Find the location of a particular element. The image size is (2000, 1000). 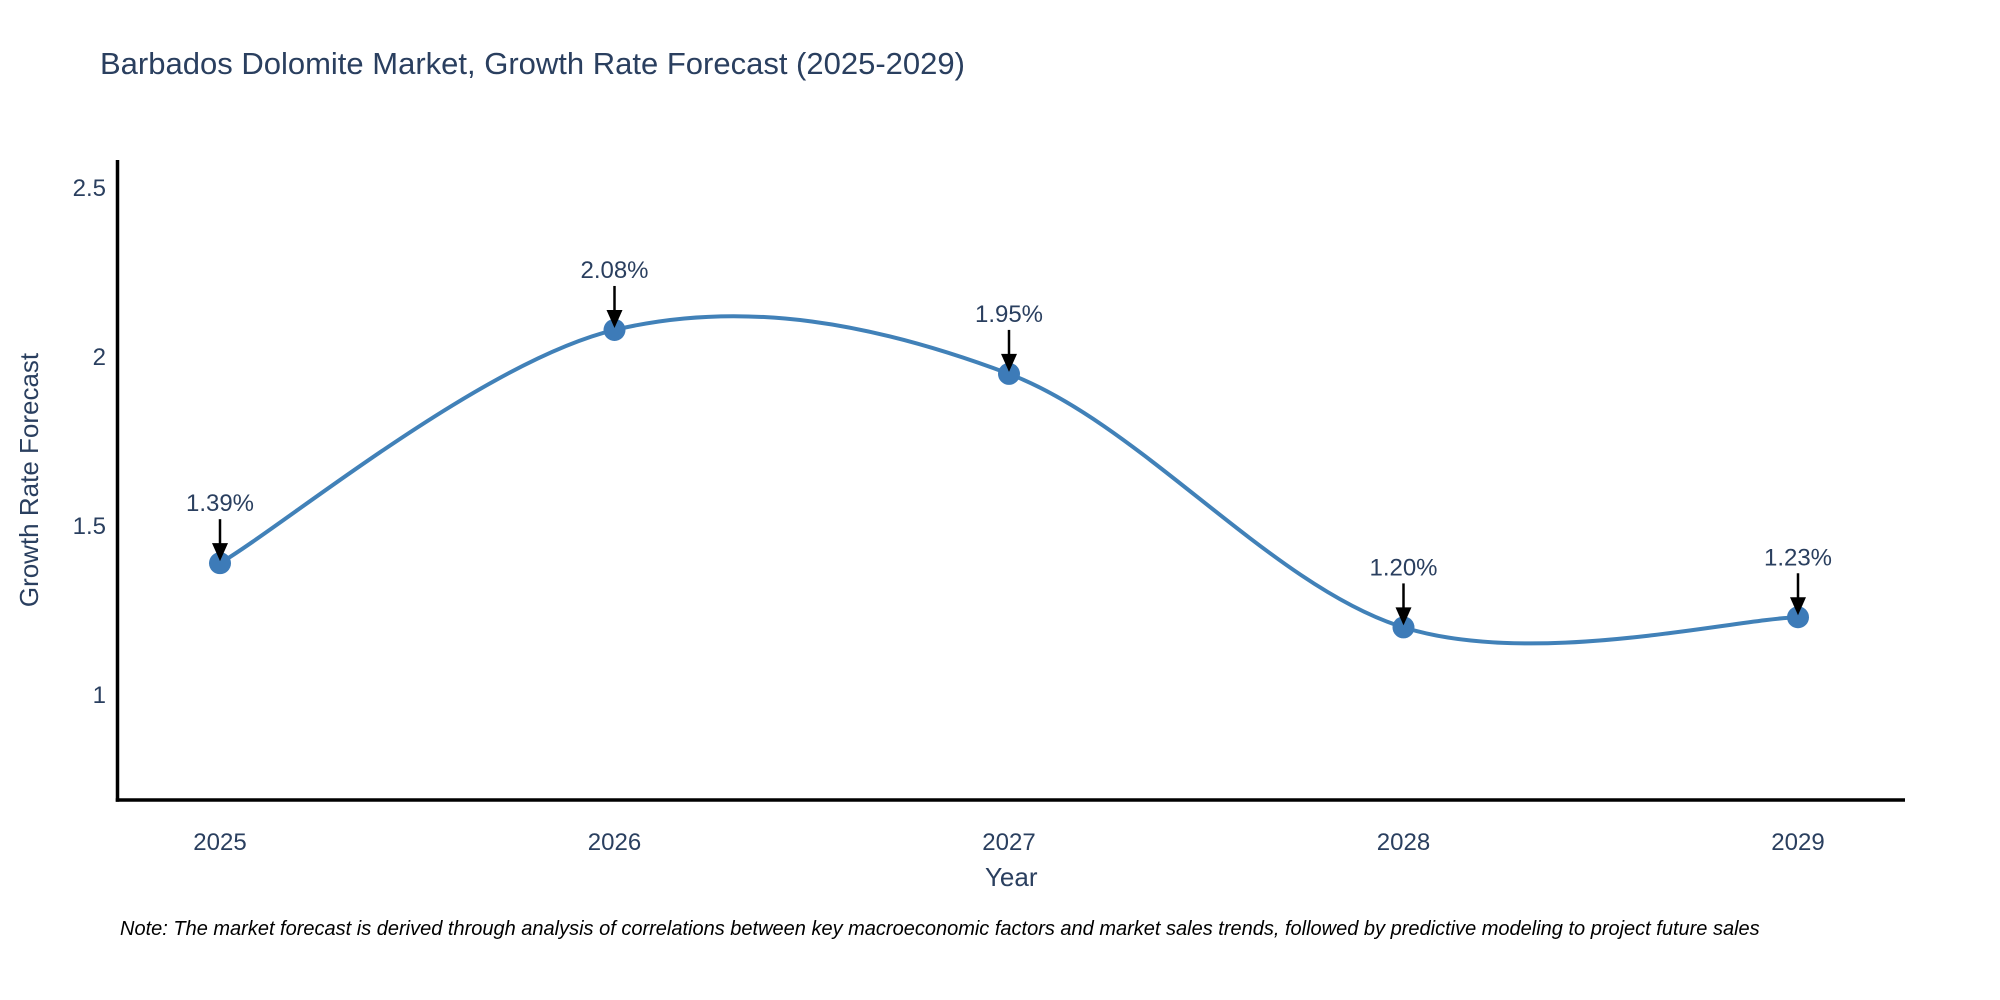

annotation-label: 1.20% is located at coordinates (1403, 567).